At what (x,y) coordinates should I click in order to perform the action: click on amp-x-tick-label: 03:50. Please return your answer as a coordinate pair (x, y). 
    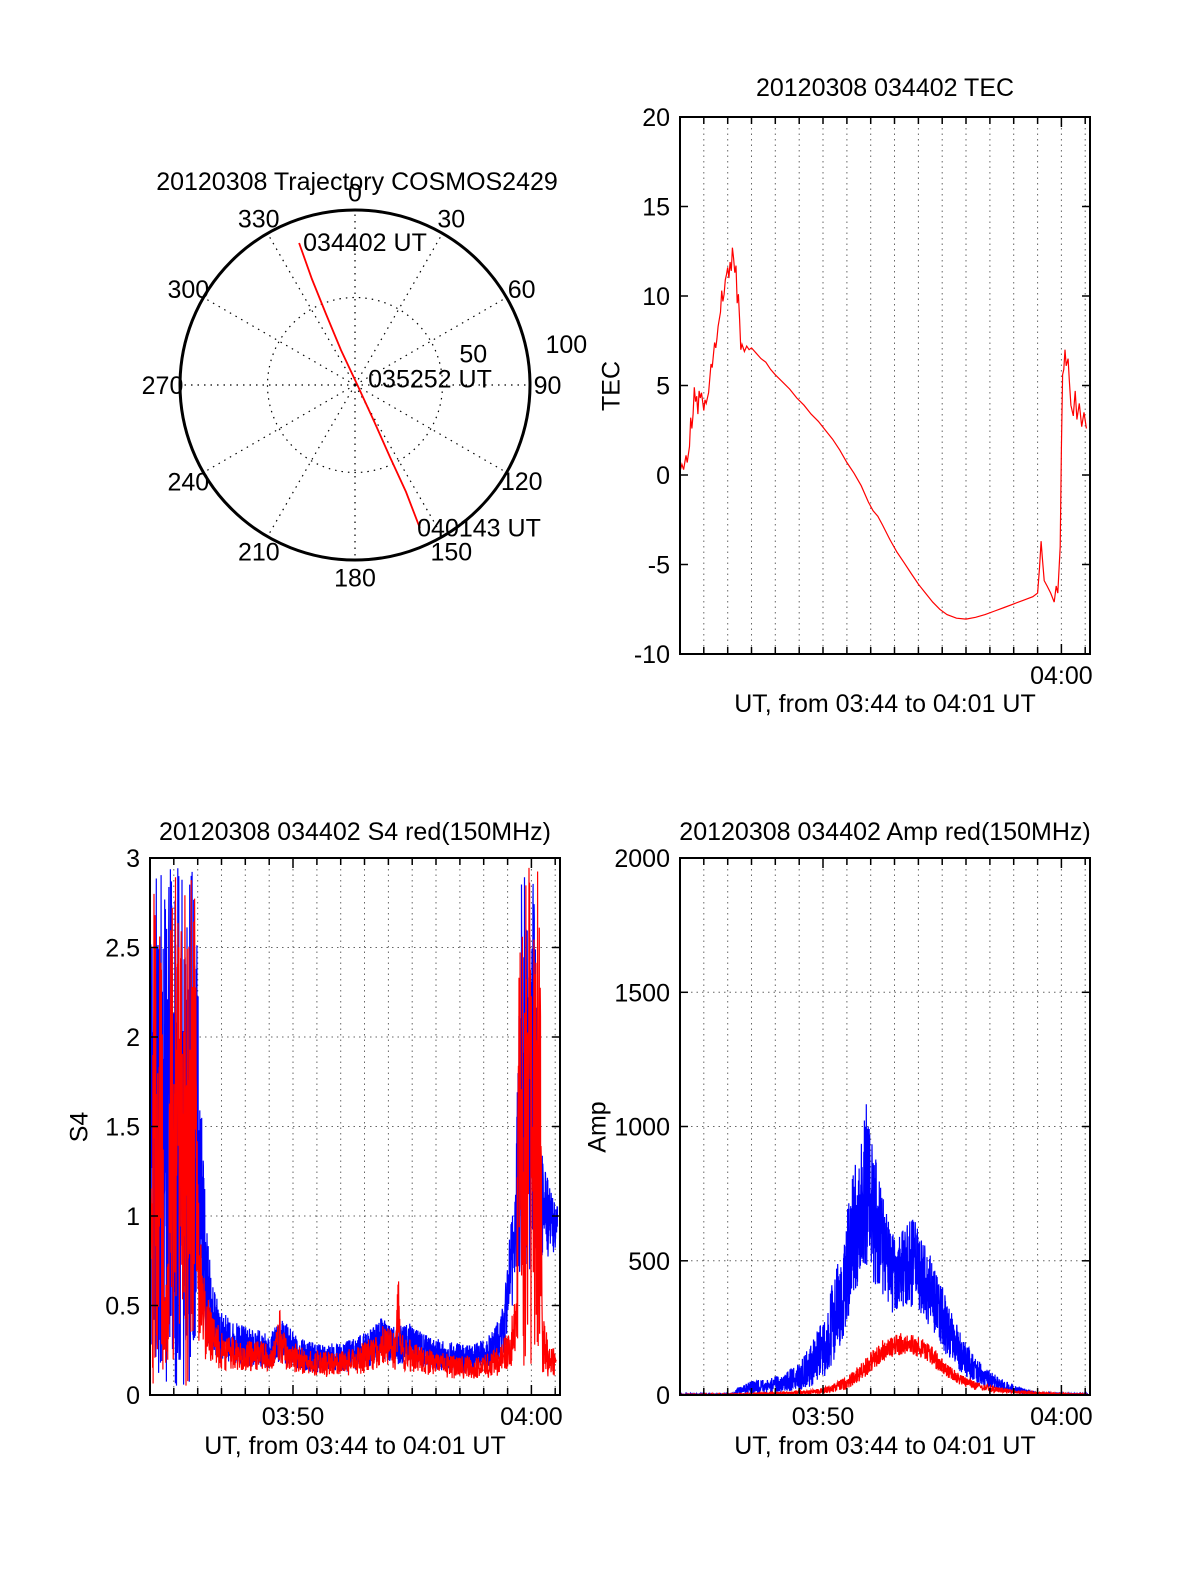
    Looking at the image, I should click on (823, 1417).